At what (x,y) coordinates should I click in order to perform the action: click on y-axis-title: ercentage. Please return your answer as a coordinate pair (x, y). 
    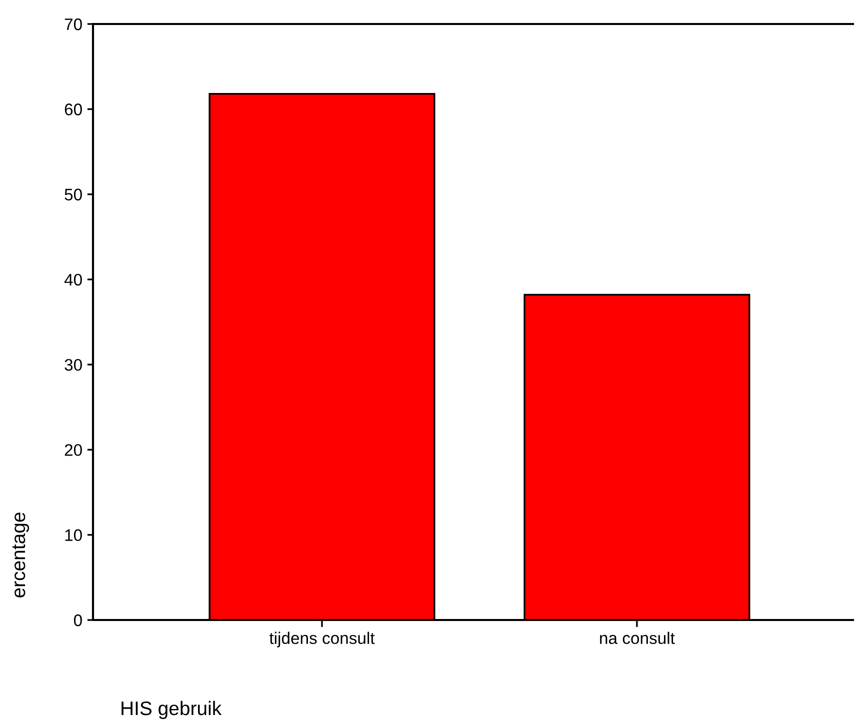
    Looking at the image, I should click on (21, 555).